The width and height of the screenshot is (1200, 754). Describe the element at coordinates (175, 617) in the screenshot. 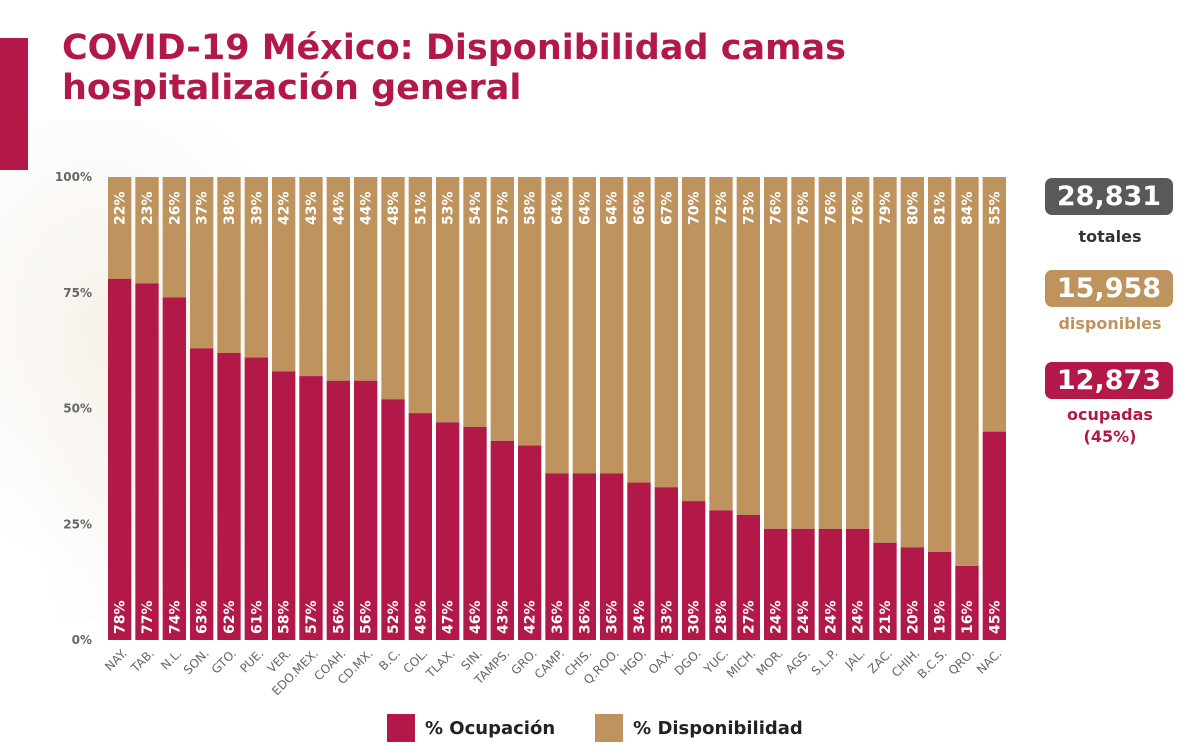

I see `data-label-ocupacion: 74%` at that location.